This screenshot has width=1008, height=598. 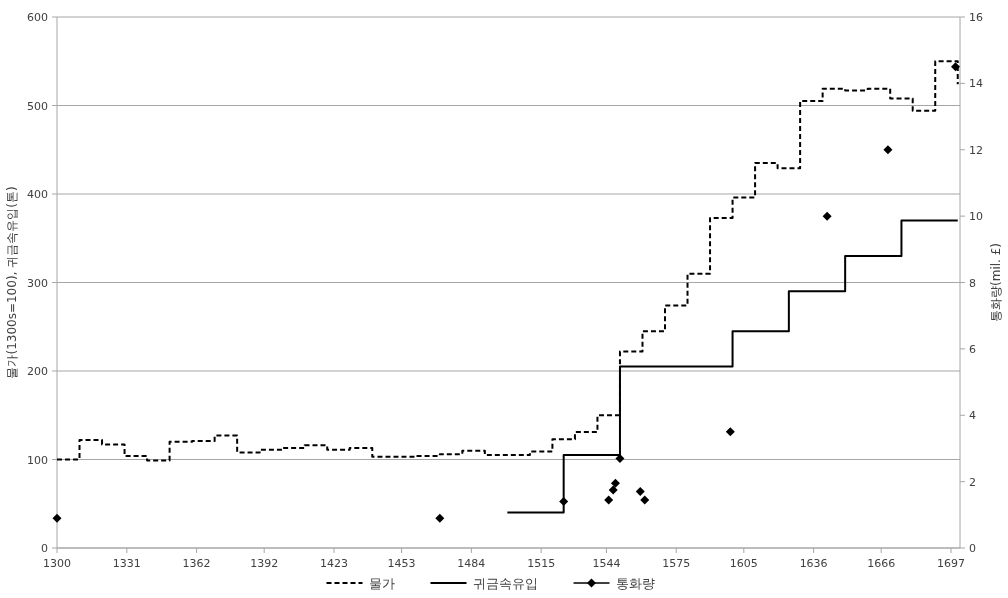 What do you see at coordinates (635, 583) in the screenshot?
I see `legend-label: 통화량` at bounding box center [635, 583].